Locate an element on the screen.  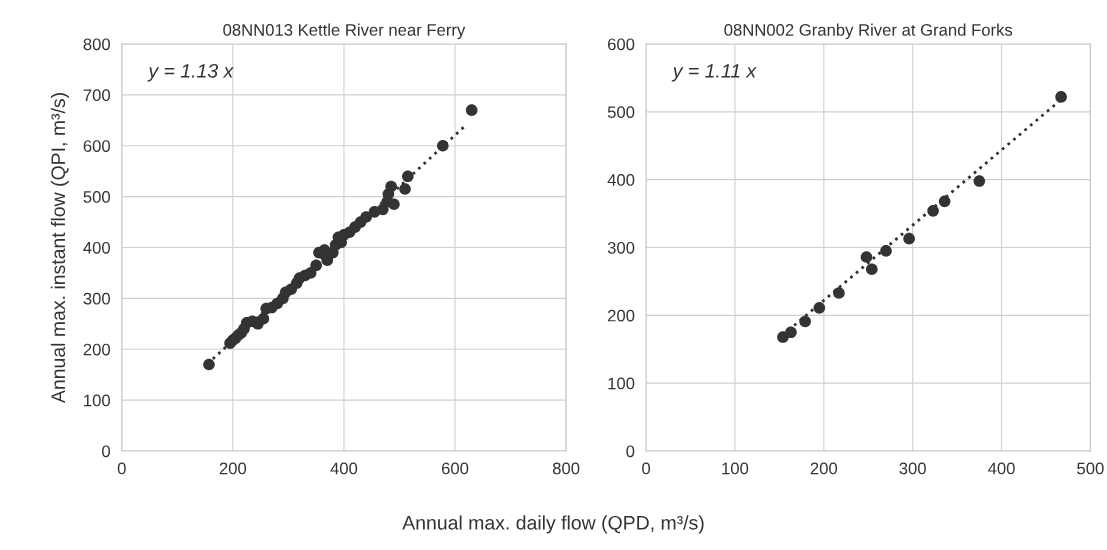
y-axis-title: Annual max. instant flow (QPI, m³/s) is located at coordinates (59, 248).